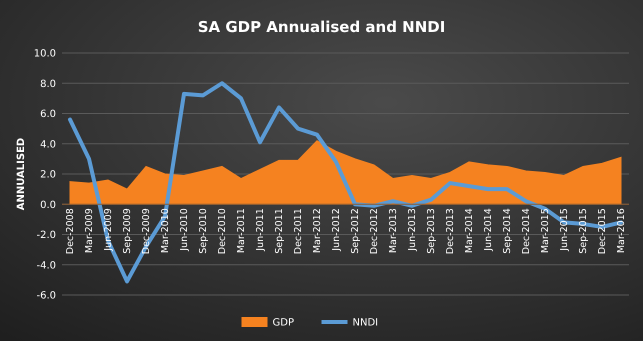 This screenshot has width=643, height=341. Describe the element at coordinates (48, 175) in the screenshot. I see `y-tick-label: 2.0` at that location.